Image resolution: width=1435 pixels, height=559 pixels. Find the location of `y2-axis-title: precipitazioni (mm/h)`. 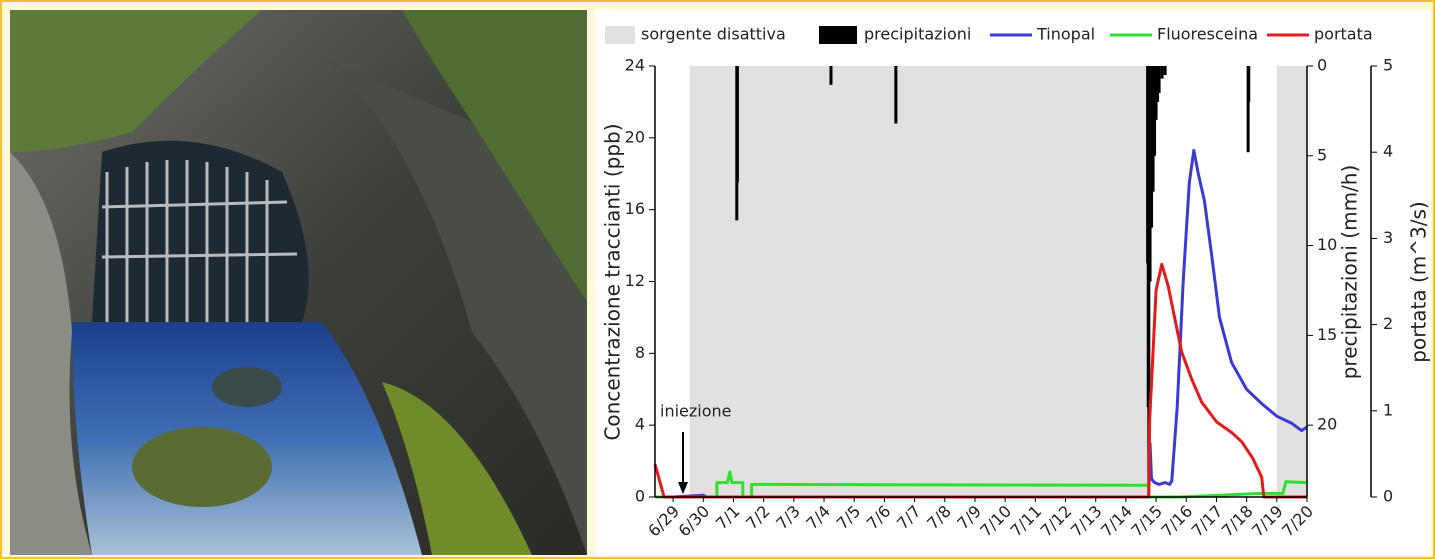

y2-axis-title: precipitazioni (mm/h) is located at coordinates (1350, 272).